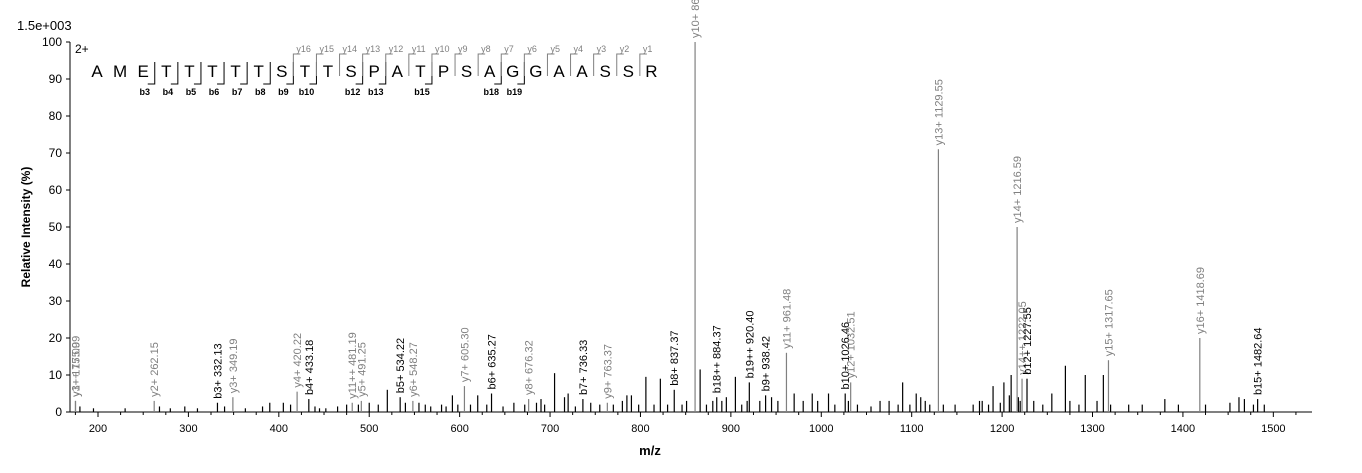 Image resolution: width=1362 pixels, height=473 pixels. Describe the element at coordinates (750, 344) in the screenshot. I see `peak-label: b19++ 920.40` at that location.